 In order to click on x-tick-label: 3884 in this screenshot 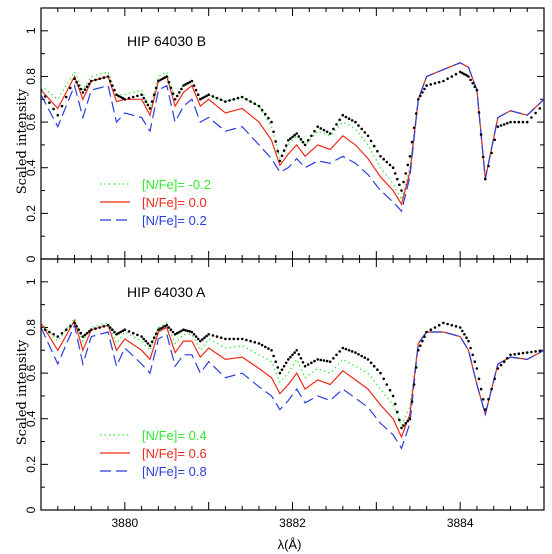, I will do `click(460, 523)`.